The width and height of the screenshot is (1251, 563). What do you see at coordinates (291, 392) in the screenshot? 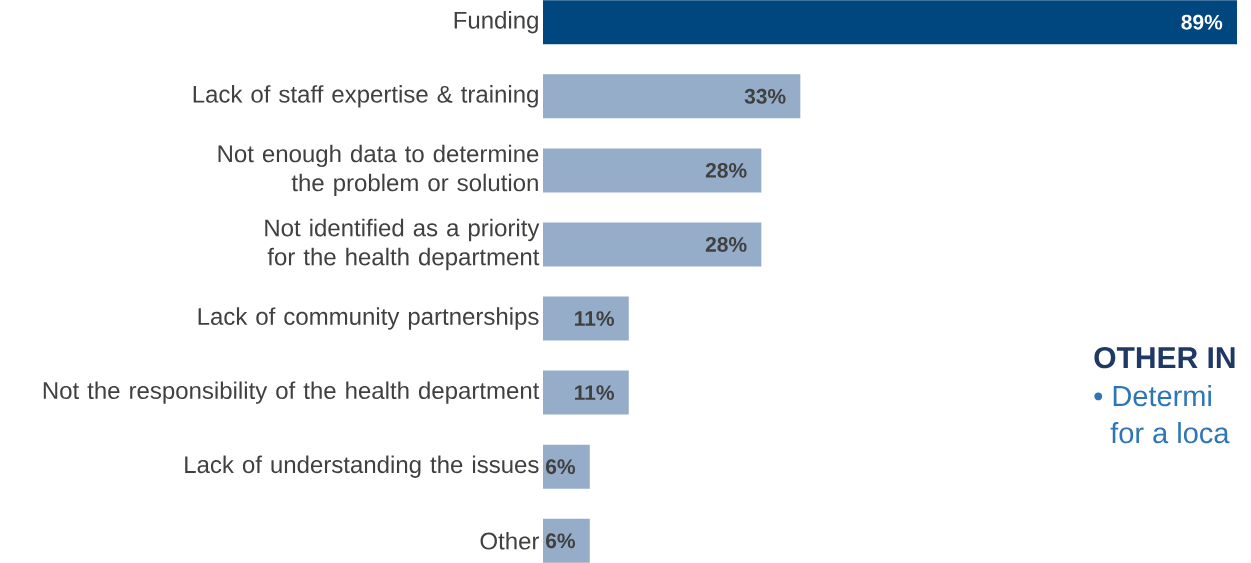
I see `y-tick-label: Not the responsibility of the health department` at bounding box center [291, 392].